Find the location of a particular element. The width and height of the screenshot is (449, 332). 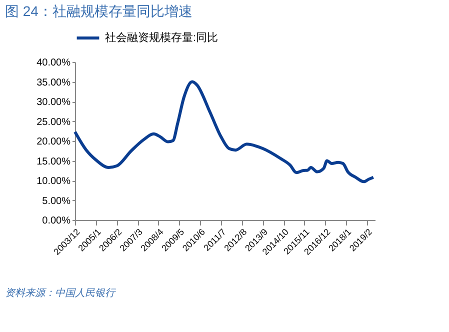

y-tick-label: 30.00% is located at coordinates (53, 102).